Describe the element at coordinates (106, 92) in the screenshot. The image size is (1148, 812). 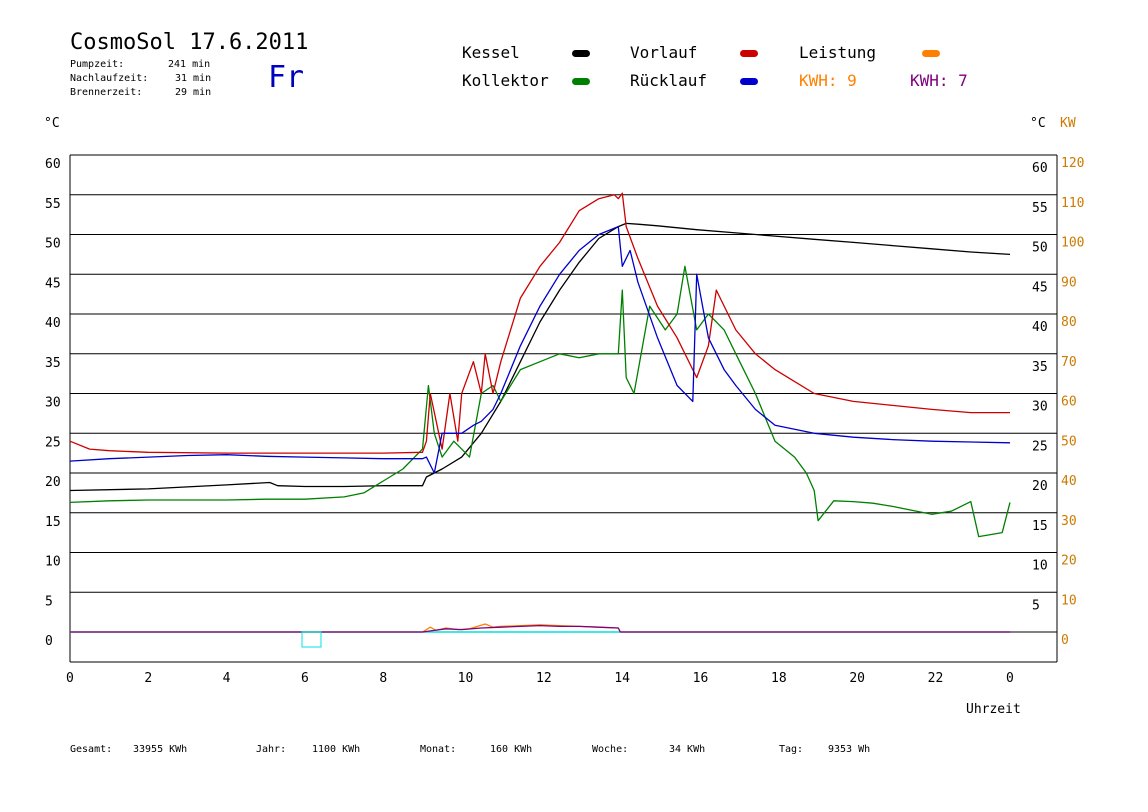
I see `stat-brennerzeit-label: Brennerzeit:` at that location.